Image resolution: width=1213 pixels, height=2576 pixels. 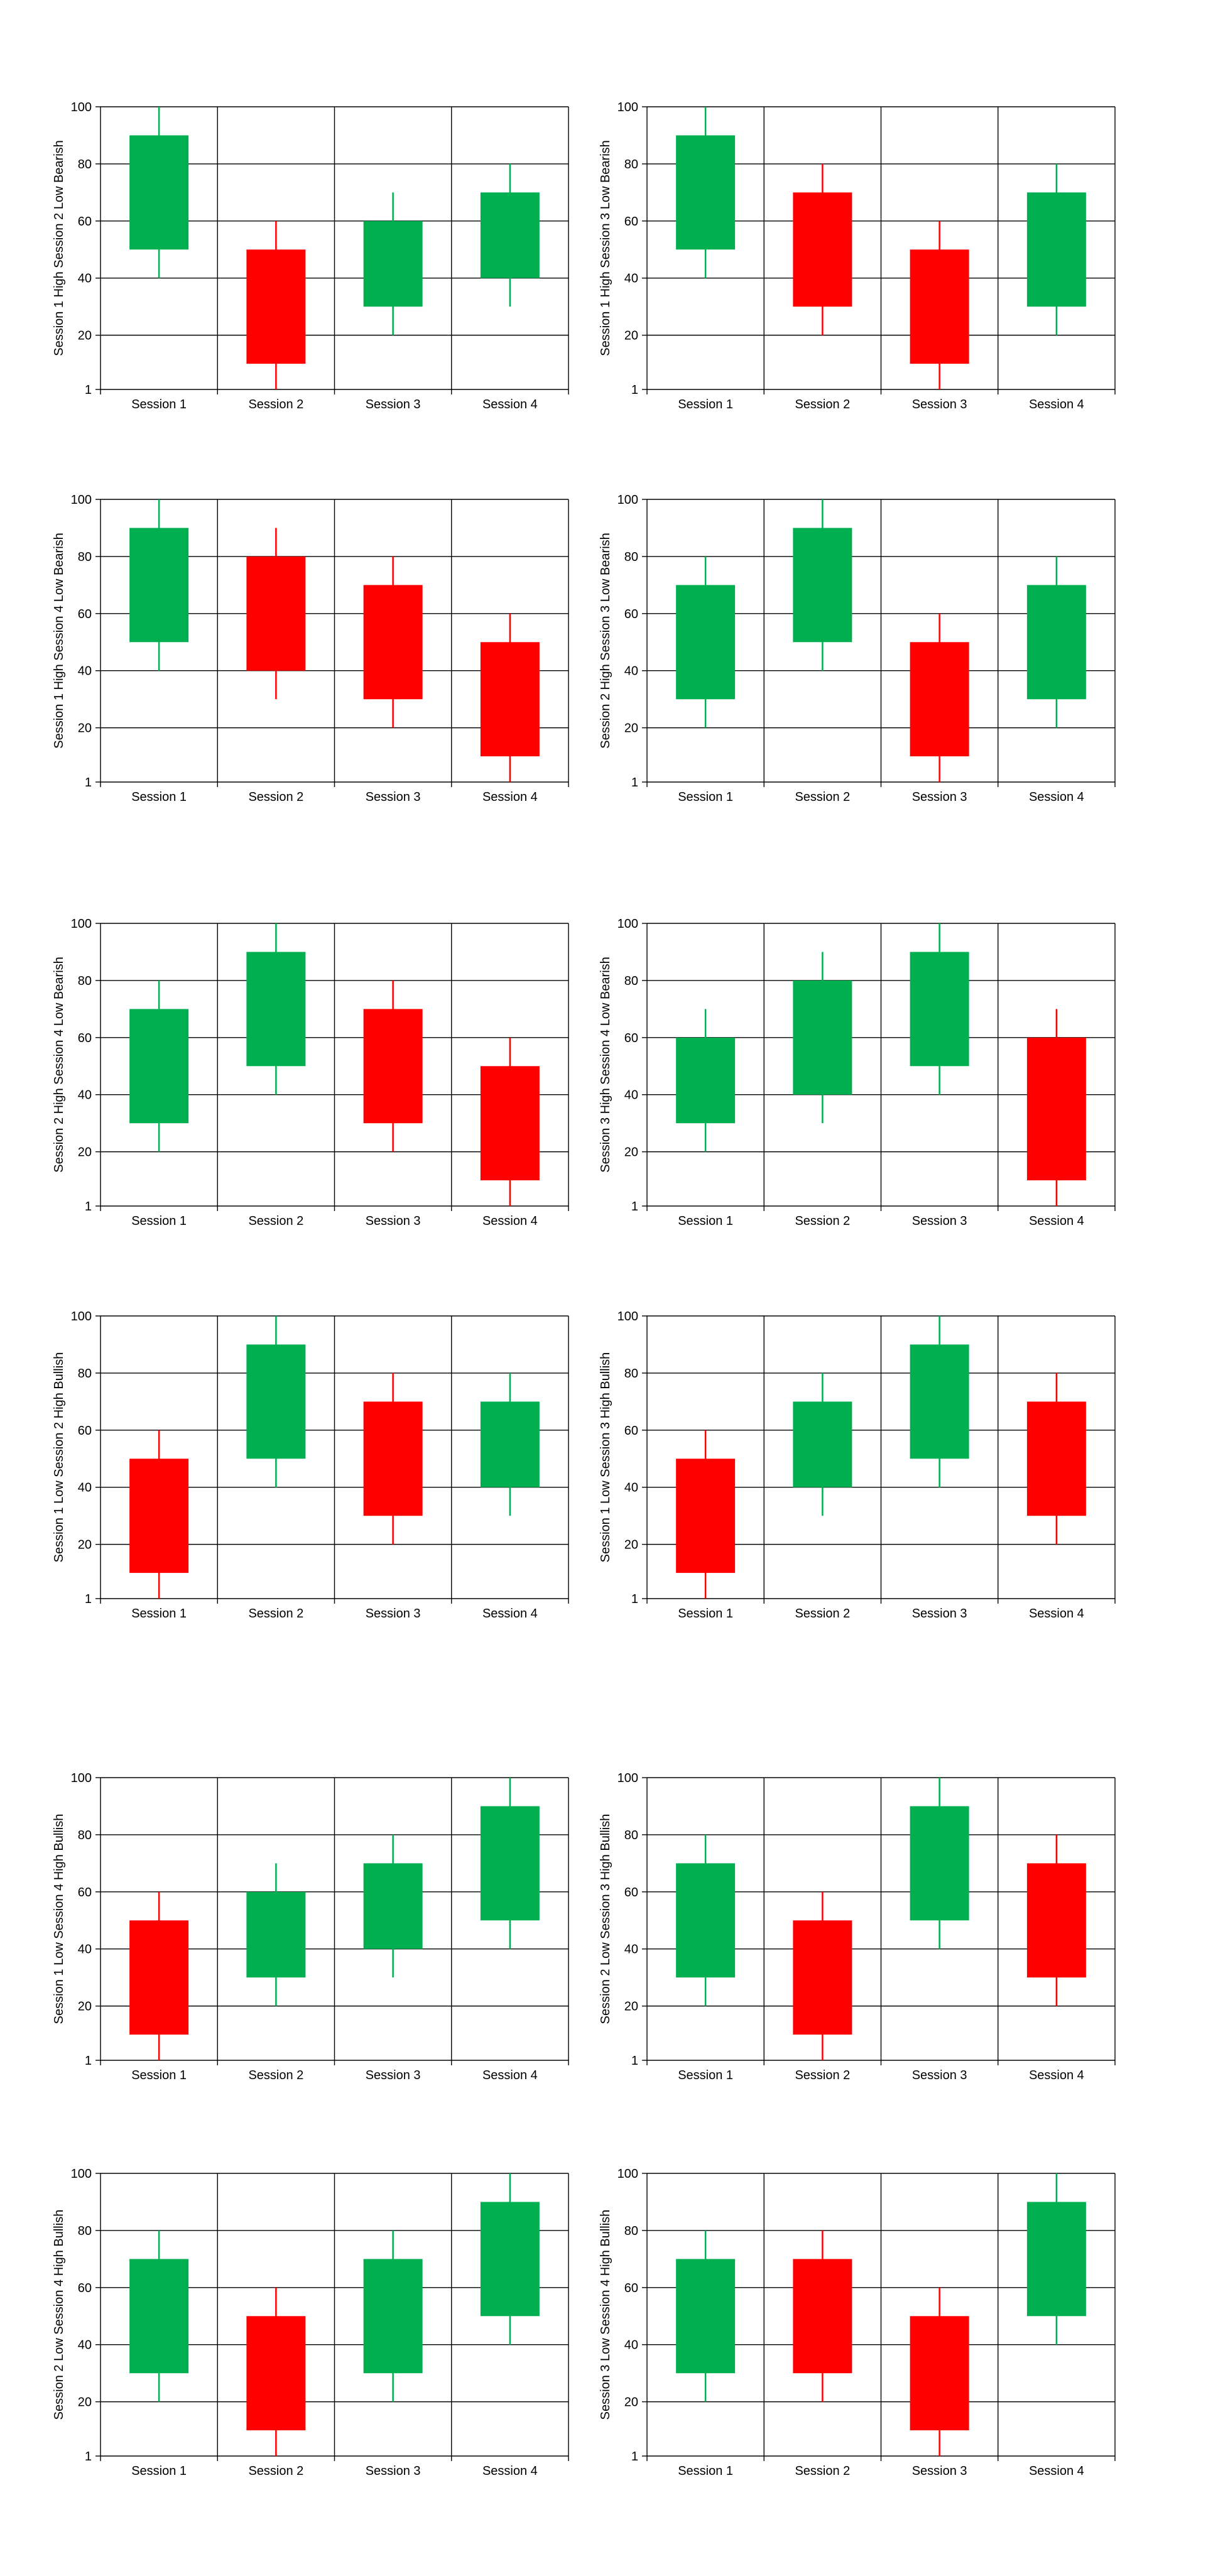 I want to click on y-axis-label: Session 1 Low Session 4 High Bullish, so click(x=59, y=1919).